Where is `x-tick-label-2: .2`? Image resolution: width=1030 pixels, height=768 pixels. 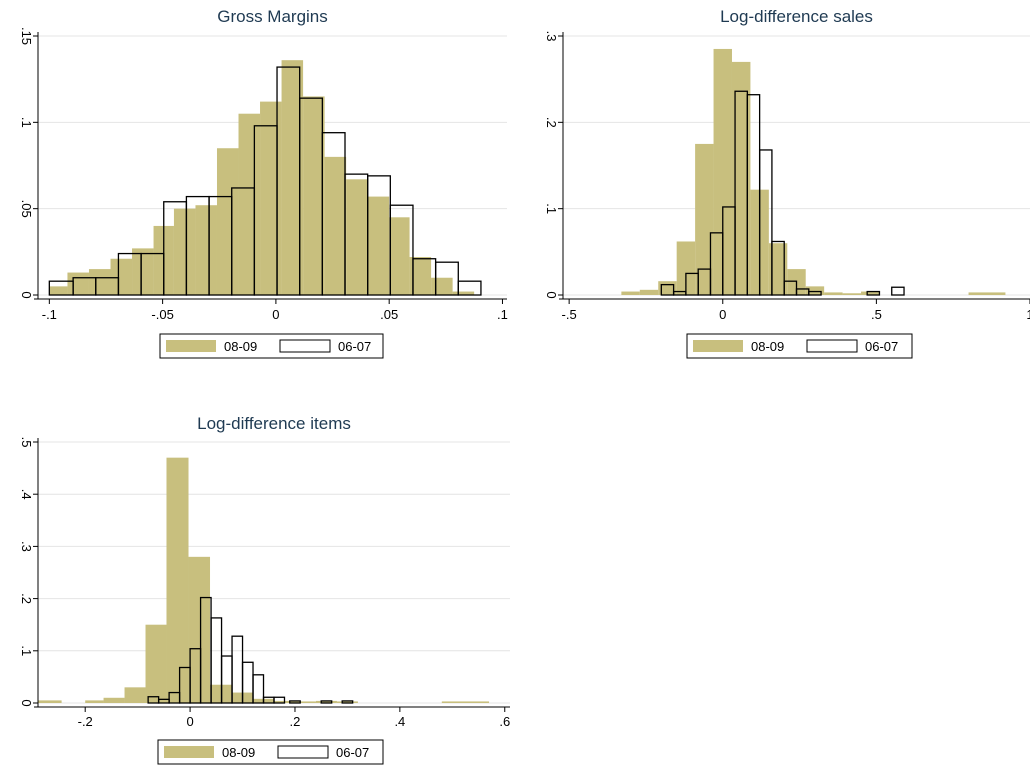 x-tick-label-2: .2 is located at coordinates (295, 721).